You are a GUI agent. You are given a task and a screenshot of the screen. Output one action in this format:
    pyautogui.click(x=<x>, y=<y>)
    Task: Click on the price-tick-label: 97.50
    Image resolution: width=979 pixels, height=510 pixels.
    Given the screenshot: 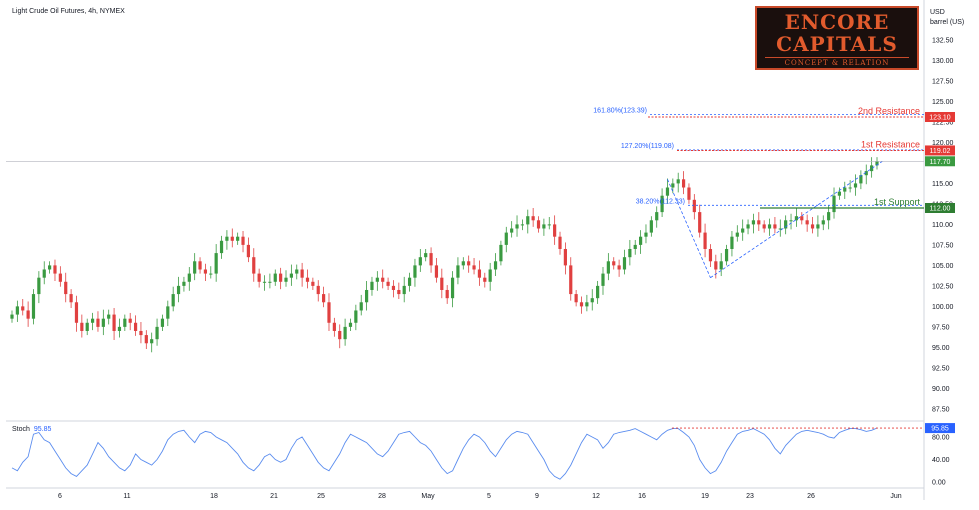 What is the action you would take?
    pyautogui.click(x=941, y=327)
    